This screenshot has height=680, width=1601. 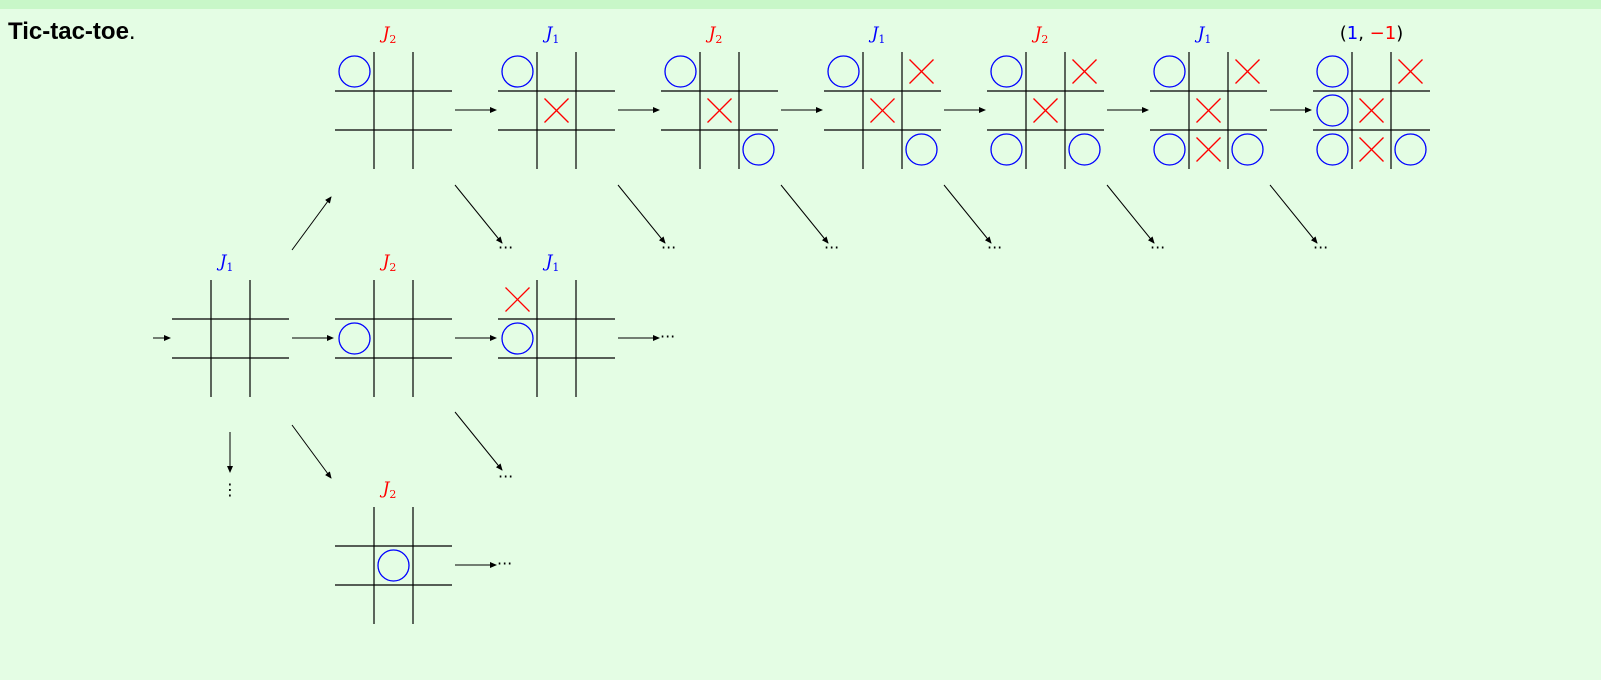 I want to click on board-terminal, so click(x=1371, y=110).